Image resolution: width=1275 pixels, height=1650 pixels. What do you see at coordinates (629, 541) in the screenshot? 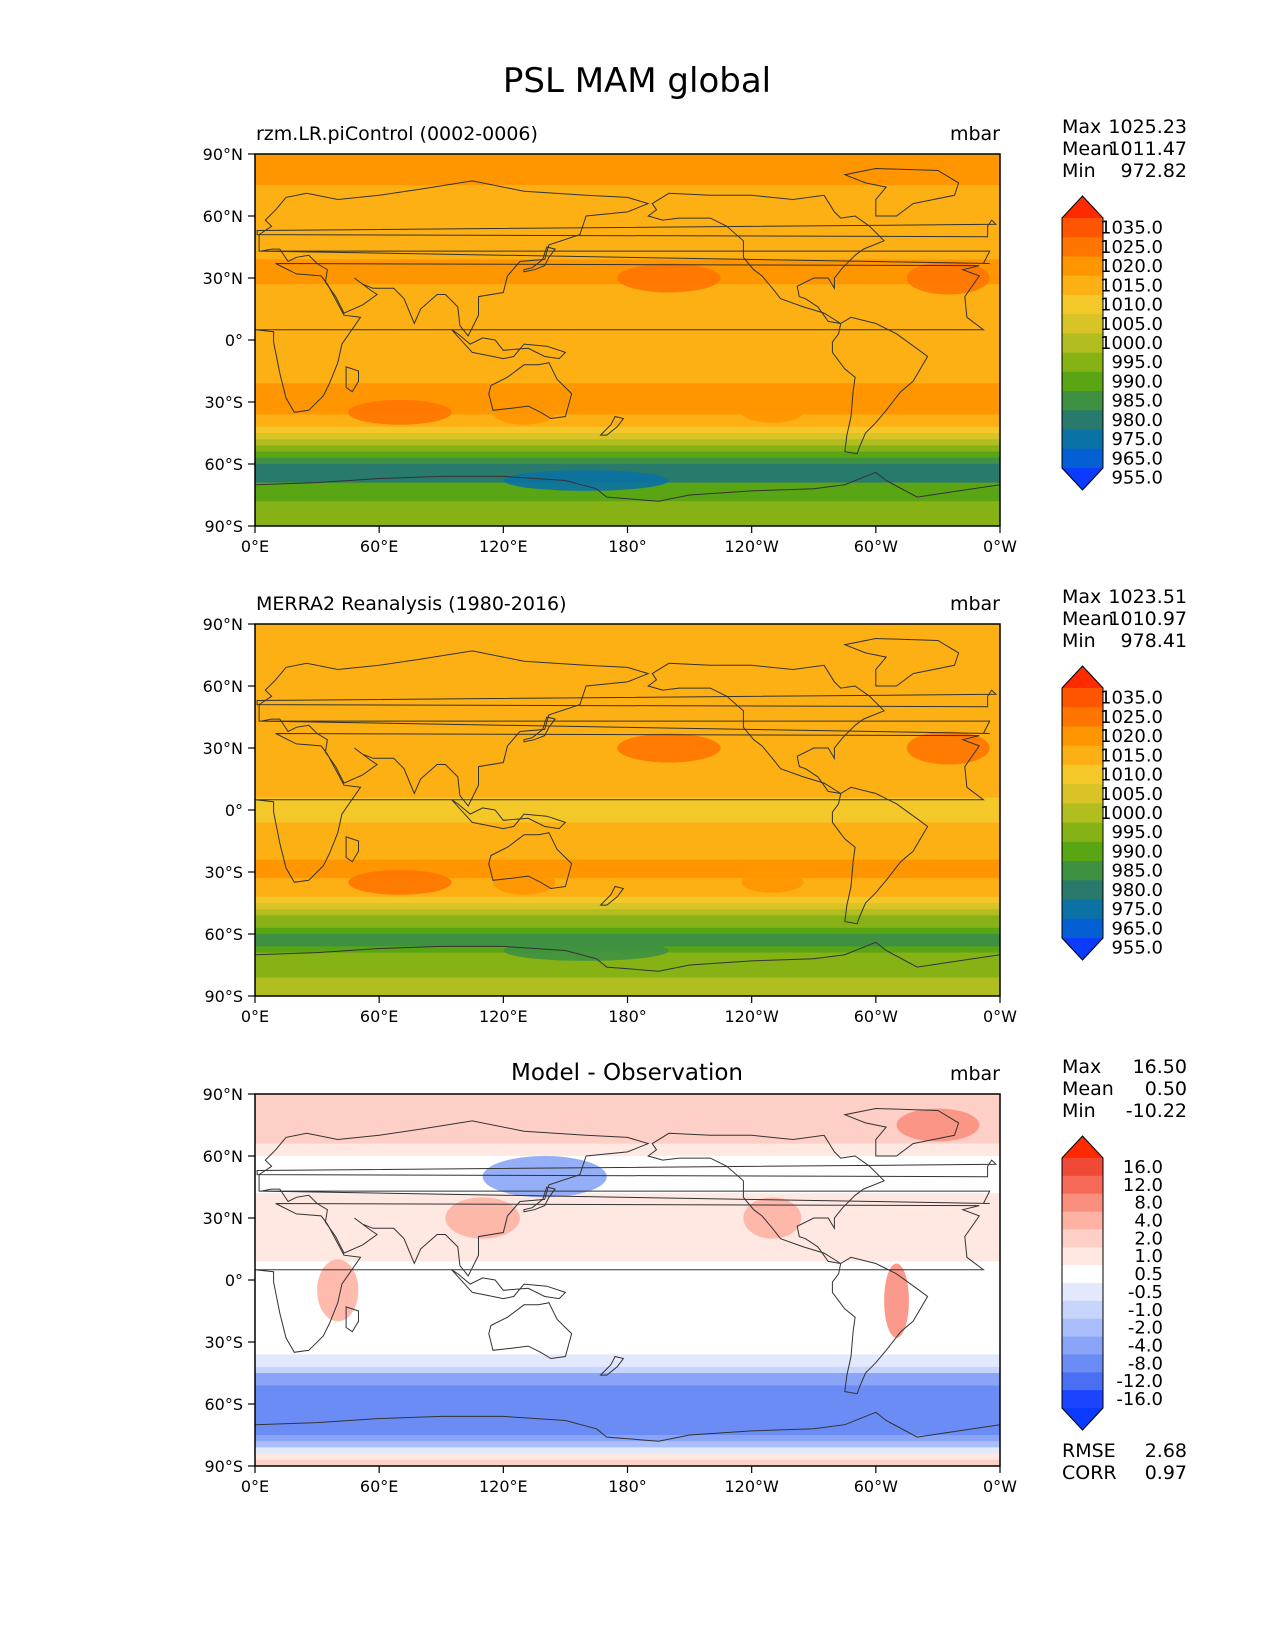
I see `panel-1-lon-ticks: 0°E 60°E 120°E 180° 120°W 60°W 0°W` at bounding box center [629, 541].